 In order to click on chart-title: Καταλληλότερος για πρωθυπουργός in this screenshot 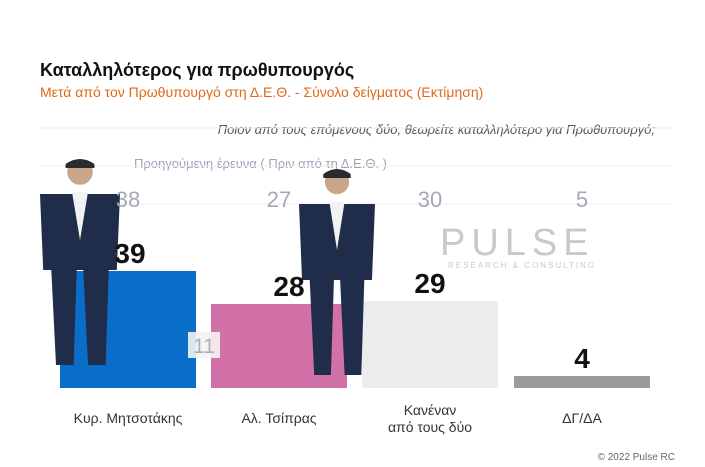, I will do `click(197, 70)`.